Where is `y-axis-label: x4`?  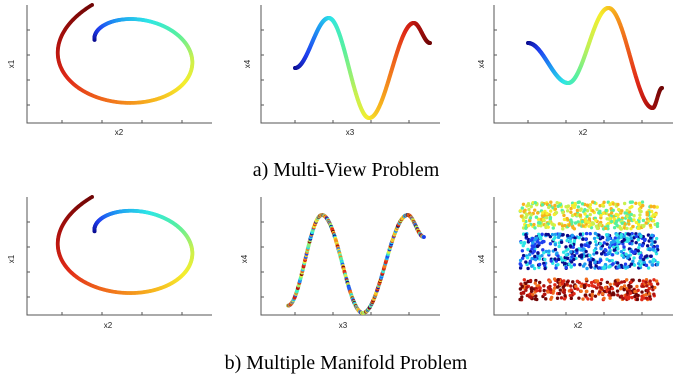 y-axis-label: x4 is located at coordinates (481, 258).